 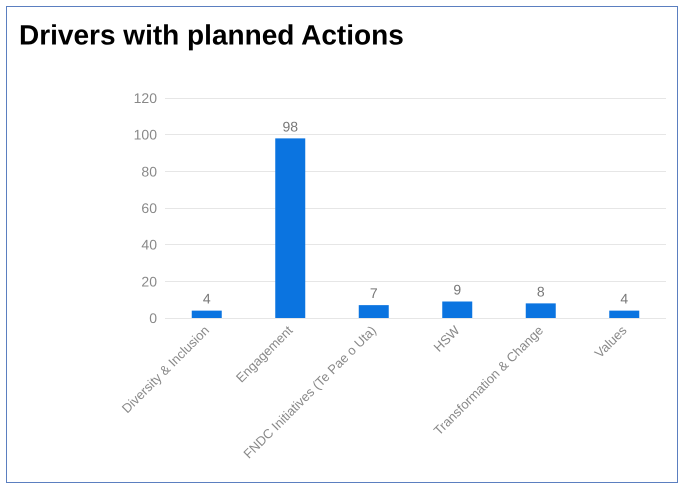 I want to click on data-label: 9, so click(x=457, y=290).